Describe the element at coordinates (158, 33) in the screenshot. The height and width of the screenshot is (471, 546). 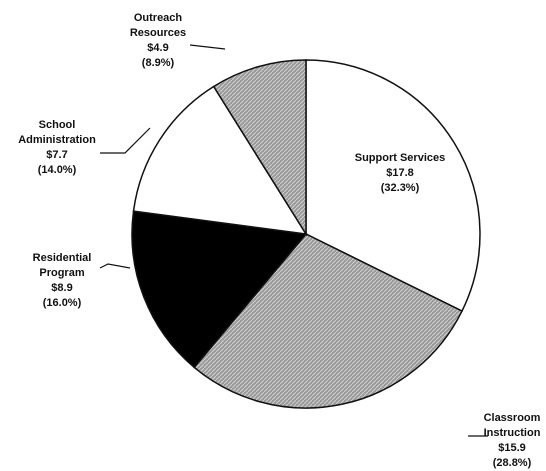
I see `slice-label: Resources` at that location.